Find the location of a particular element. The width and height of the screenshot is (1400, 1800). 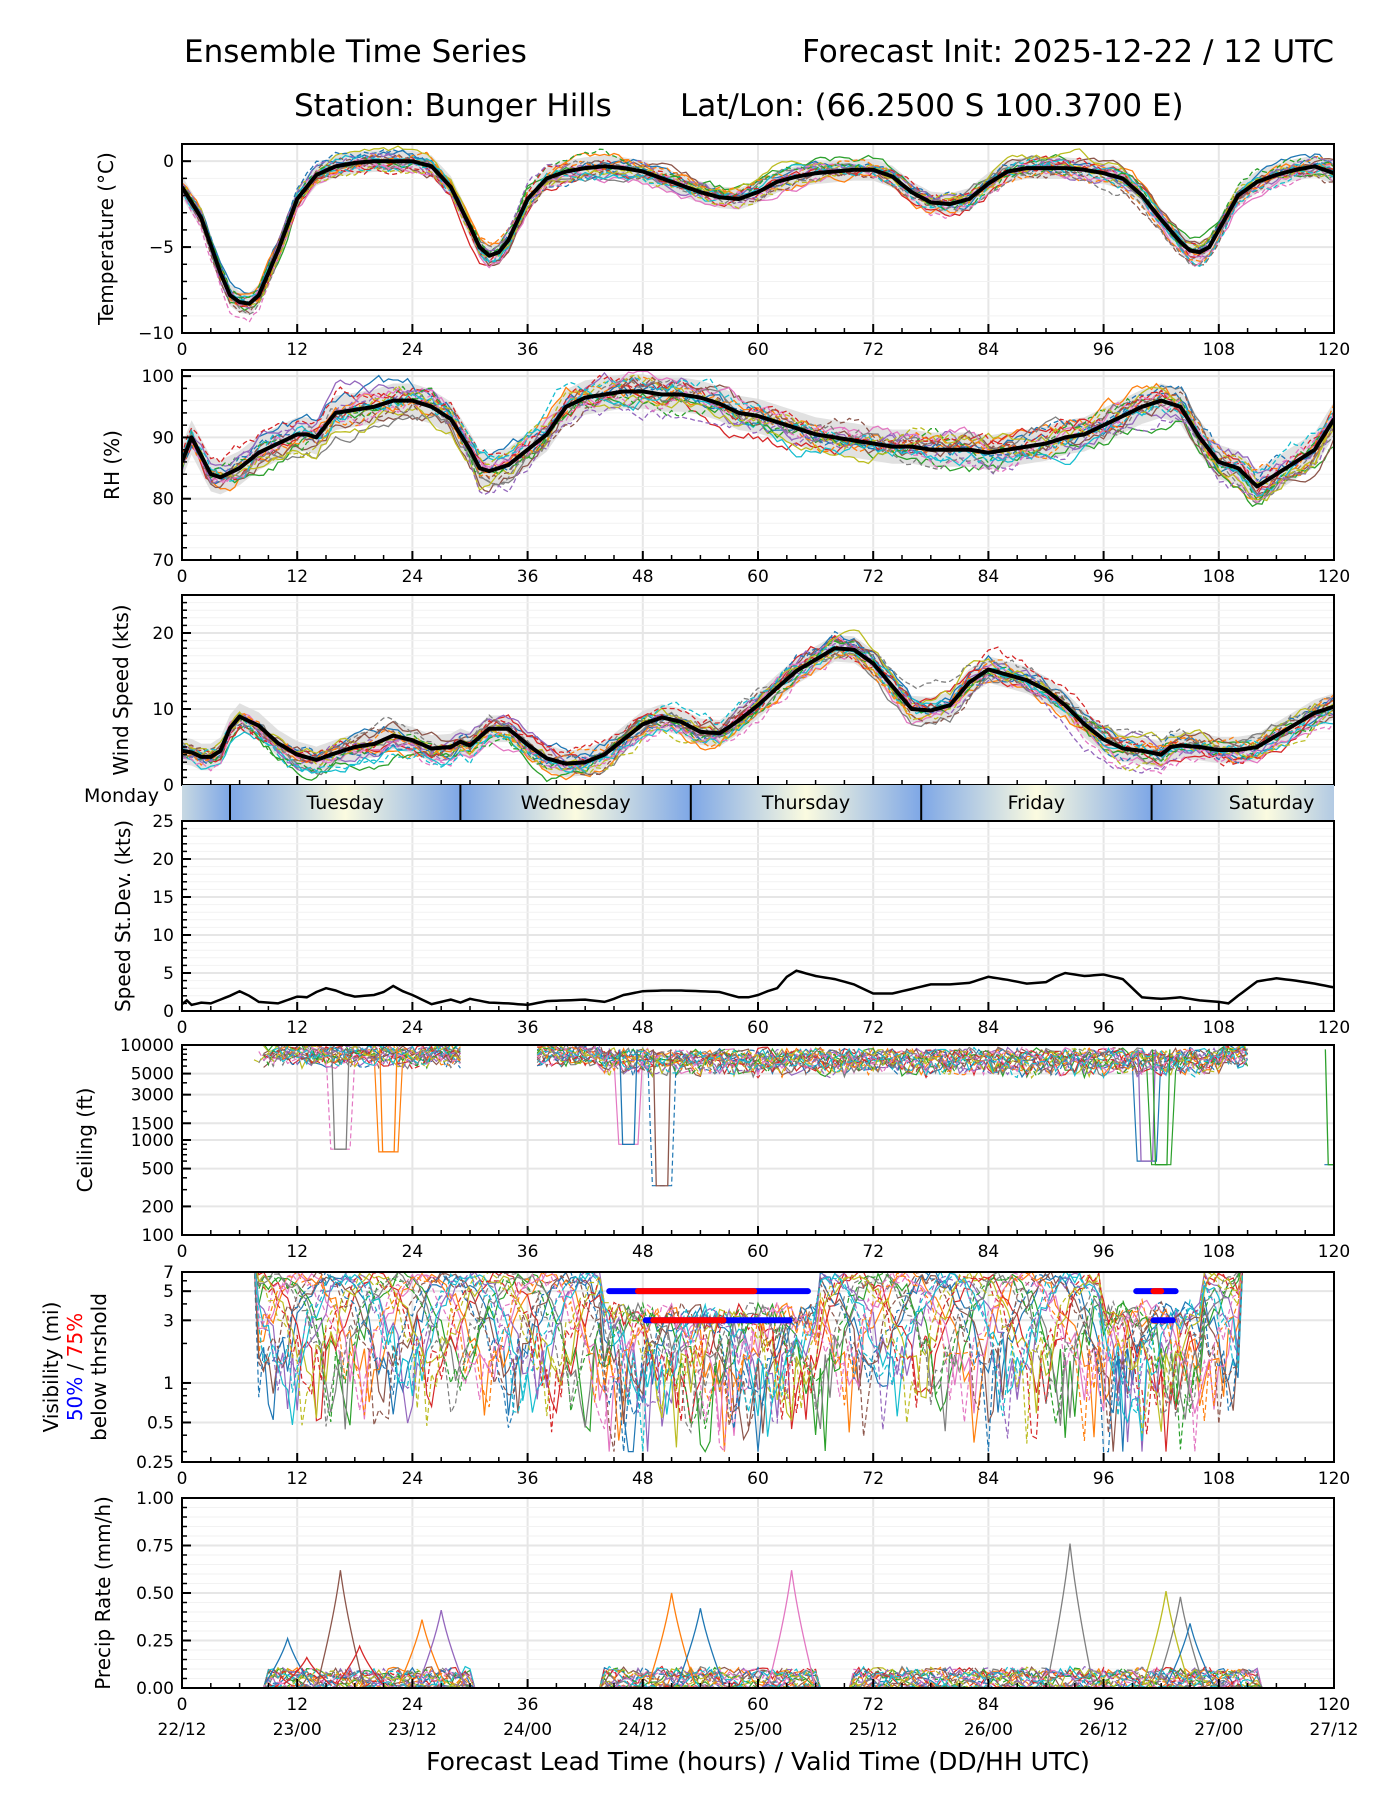

y-tick-label: 3000 is located at coordinates (152, 1096).